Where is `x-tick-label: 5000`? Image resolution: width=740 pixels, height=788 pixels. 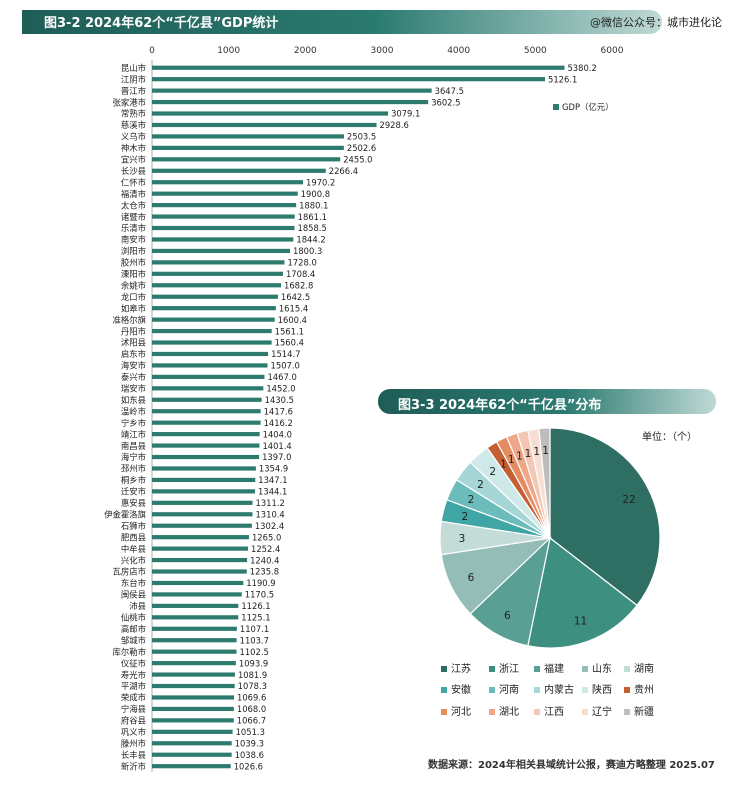
x-tick-label: 5000 is located at coordinates (535, 51).